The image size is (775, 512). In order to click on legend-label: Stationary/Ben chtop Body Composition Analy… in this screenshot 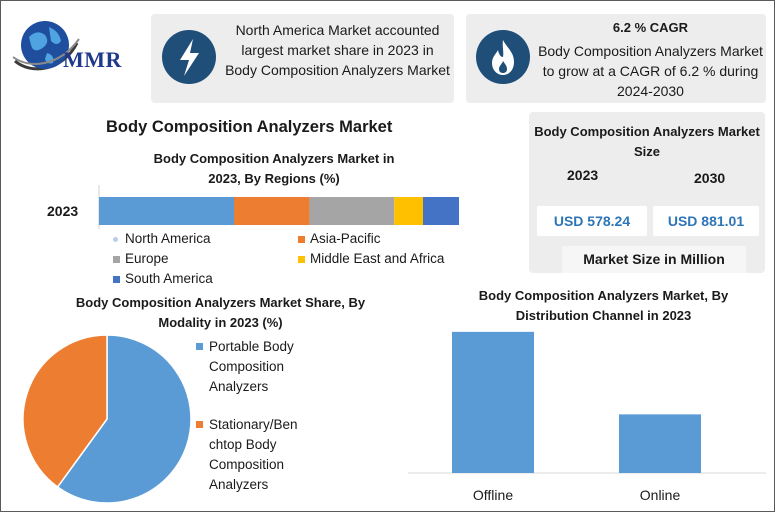, I will do `click(253, 454)`.